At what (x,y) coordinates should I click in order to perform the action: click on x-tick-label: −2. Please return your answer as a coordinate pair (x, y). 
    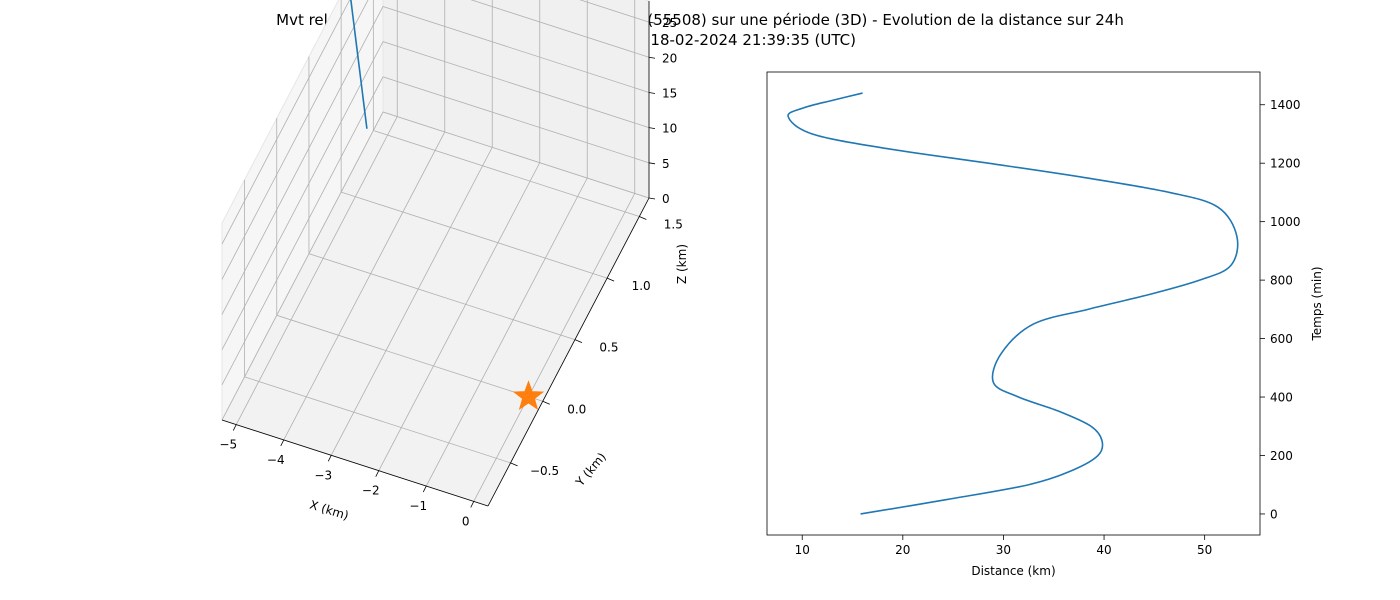
    Looking at the image, I should click on (371, 491).